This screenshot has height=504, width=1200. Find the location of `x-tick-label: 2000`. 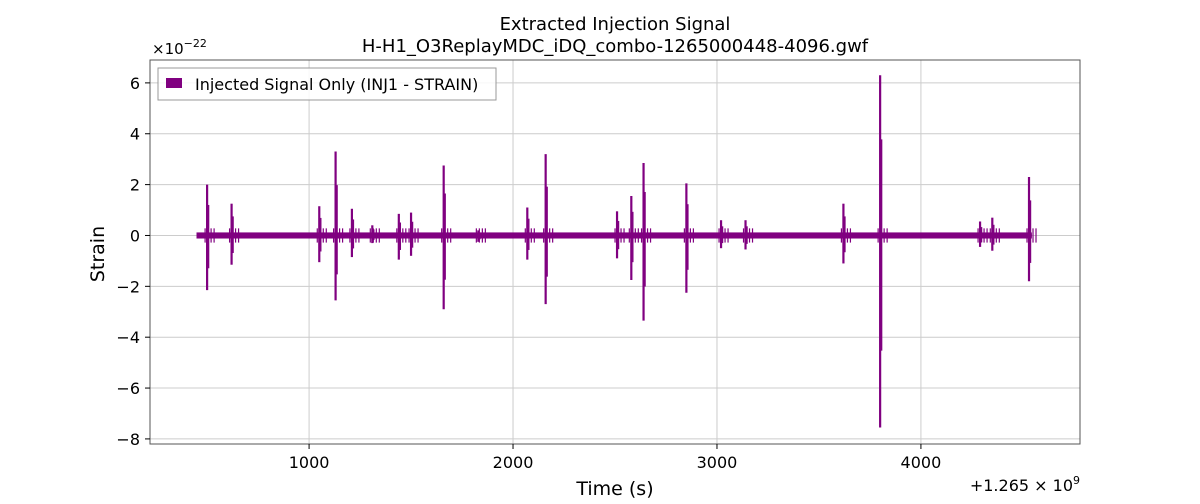

x-tick-label: 2000 is located at coordinates (513, 462).